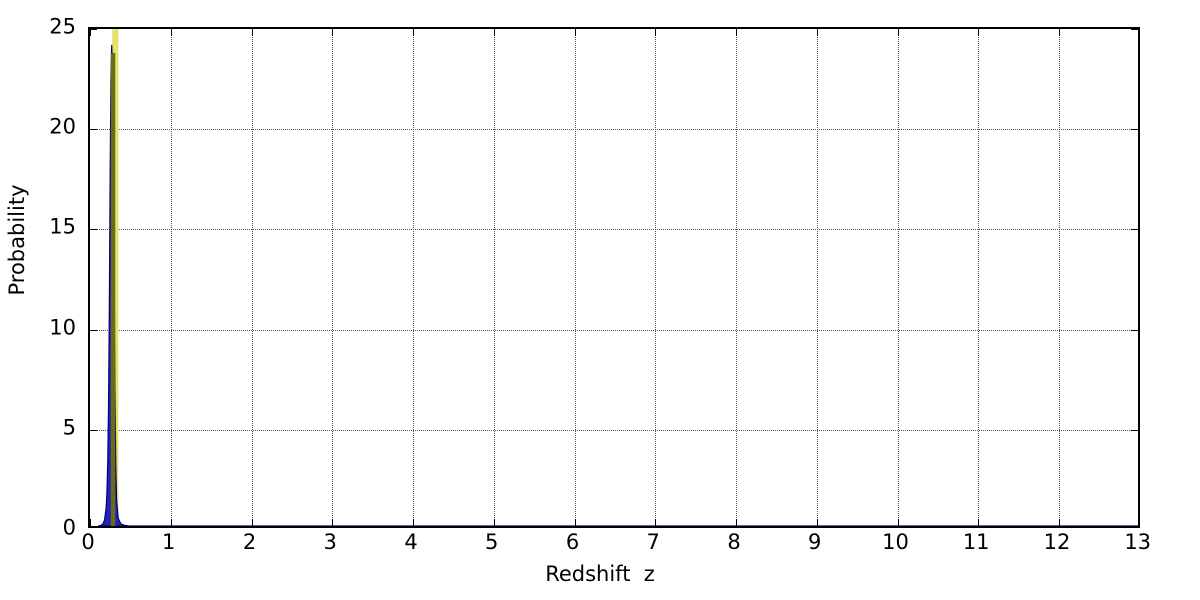 Image resolution: width=1200 pixels, height=600 pixels. I want to click on xticklabel-7: 7, so click(653, 542).